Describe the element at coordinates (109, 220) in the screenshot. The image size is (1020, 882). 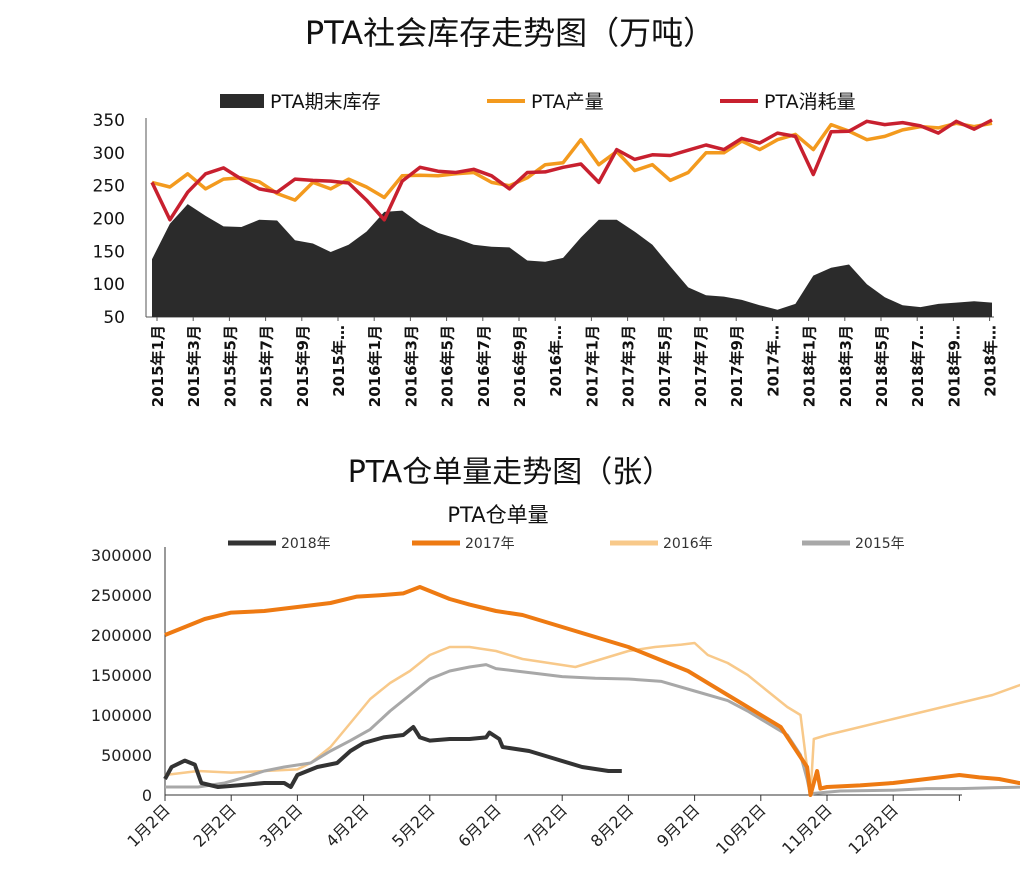
I see `y-tick-label: 200` at that location.